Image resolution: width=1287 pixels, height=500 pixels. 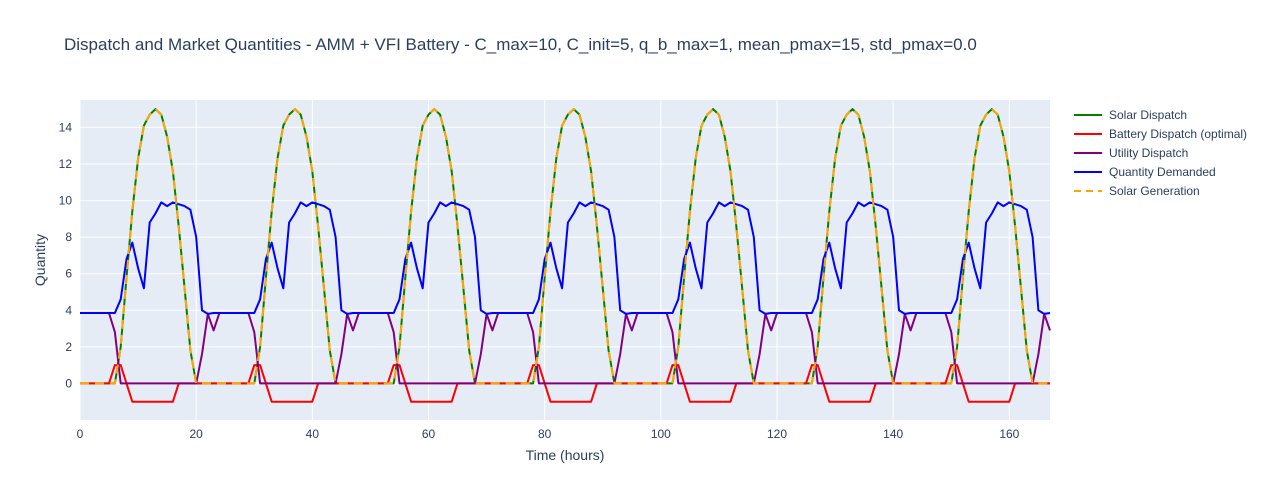 I want to click on y-tick-label: 8, so click(x=68, y=237).